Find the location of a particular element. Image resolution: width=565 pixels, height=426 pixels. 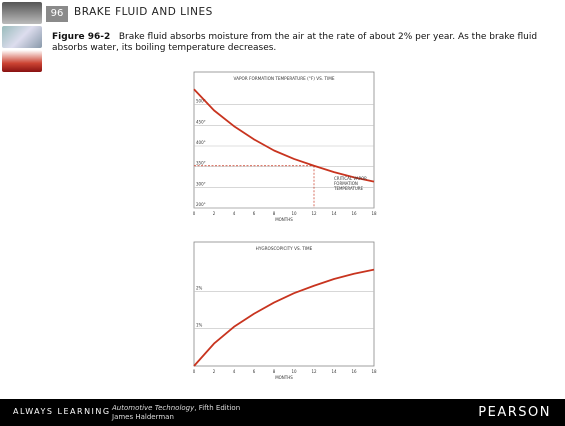

y-tick-label: 300° is located at coordinates (201, 183).